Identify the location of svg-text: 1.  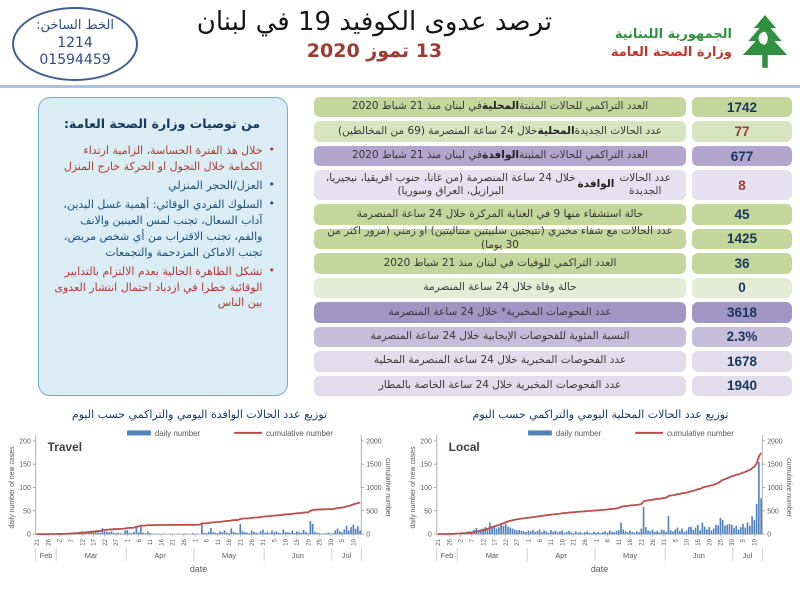
(530, 540).